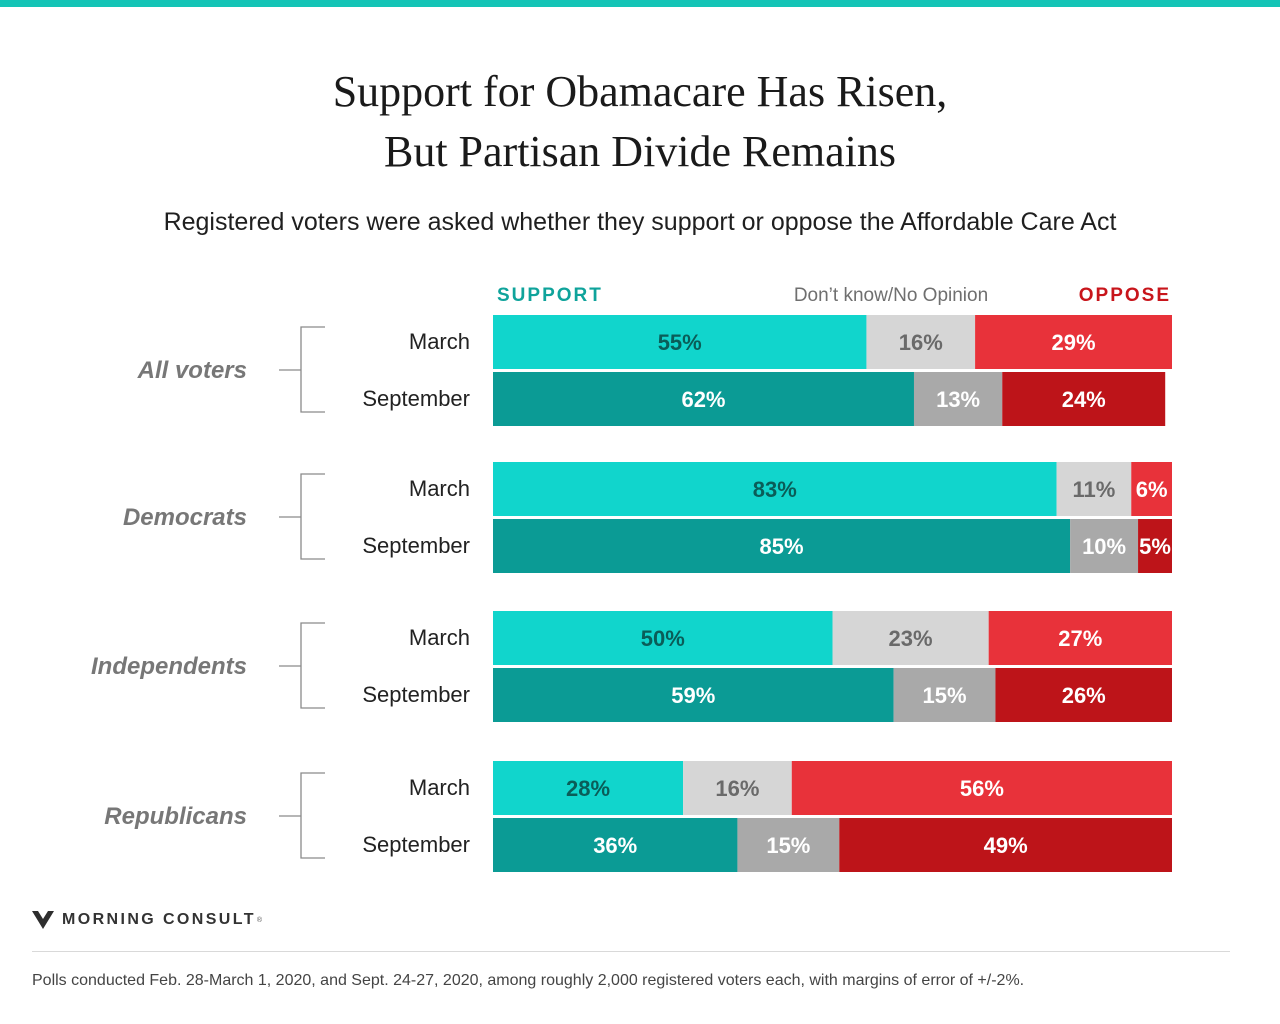 Image resolution: width=1280 pixels, height=1024 pixels. I want to click on bar-support-republicans-march, so click(588, 788).